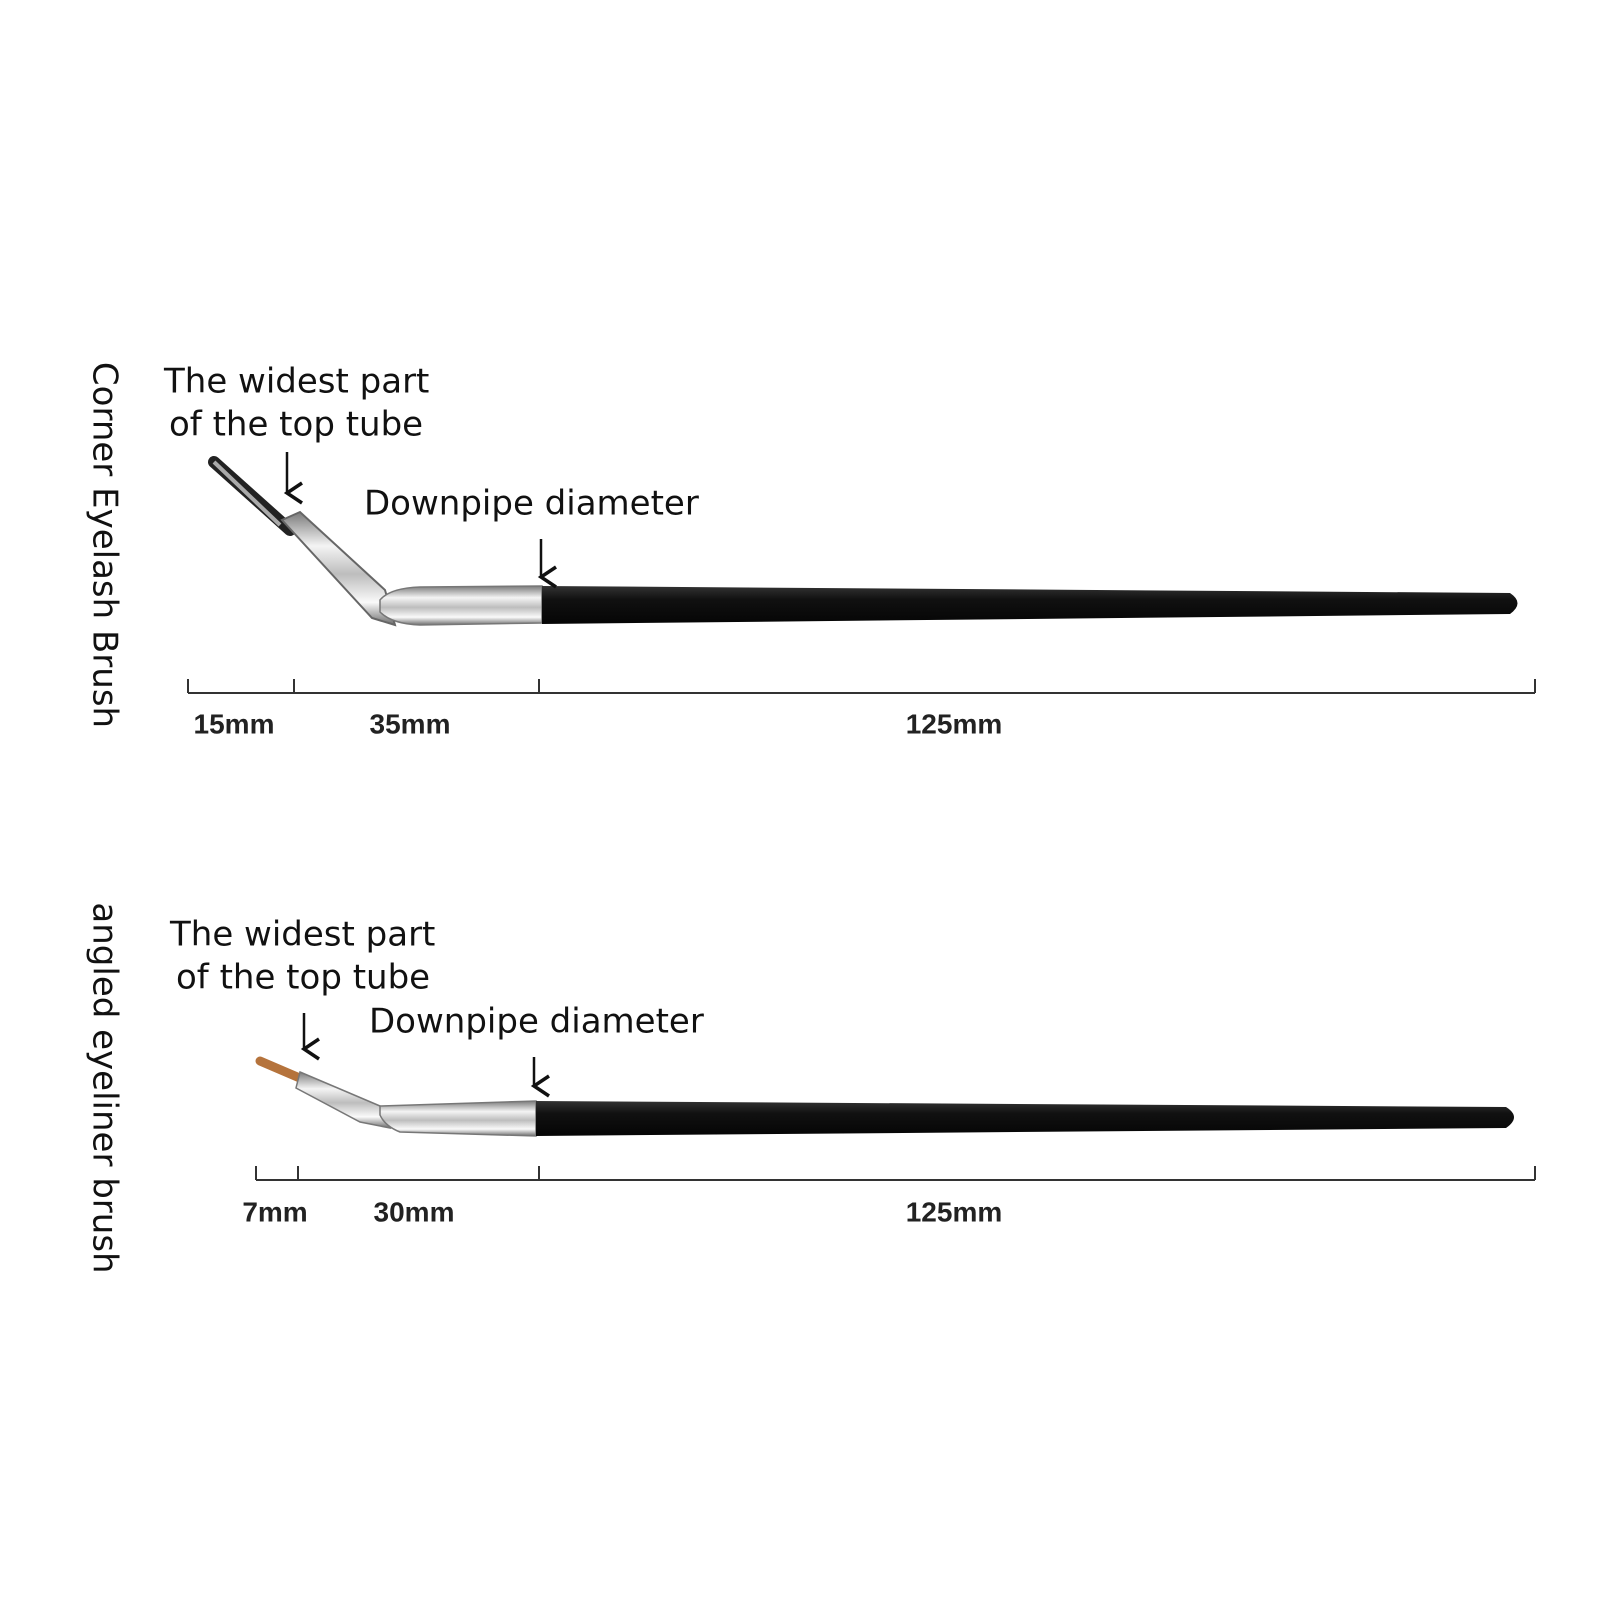  What do you see at coordinates (274, 1211) in the screenshot?
I see `dimension-label: 7mm` at bounding box center [274, 1211].